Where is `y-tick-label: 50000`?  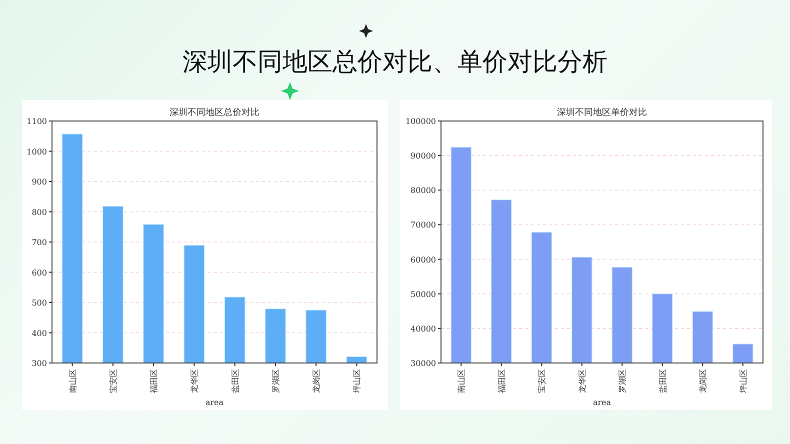 y-tick-label: 50000 is located at coordinates (423, 294).